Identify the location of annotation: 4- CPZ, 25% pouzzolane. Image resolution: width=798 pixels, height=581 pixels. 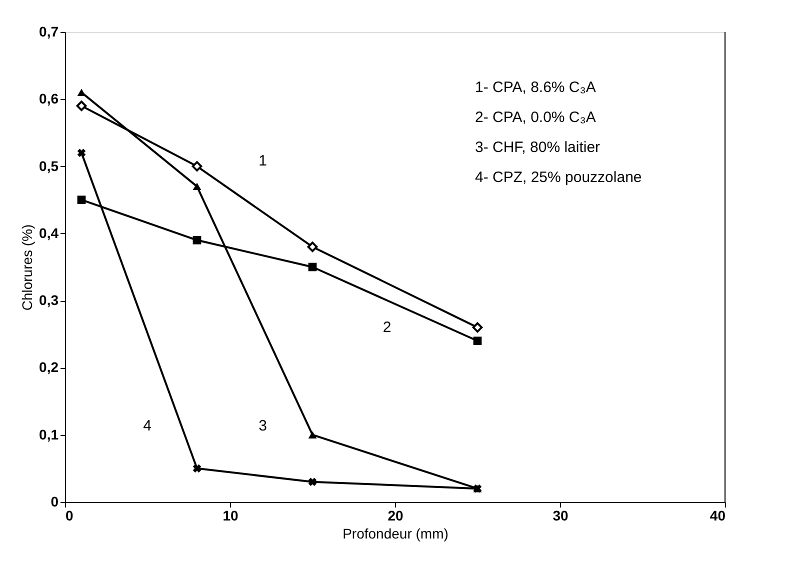
(558, 177).